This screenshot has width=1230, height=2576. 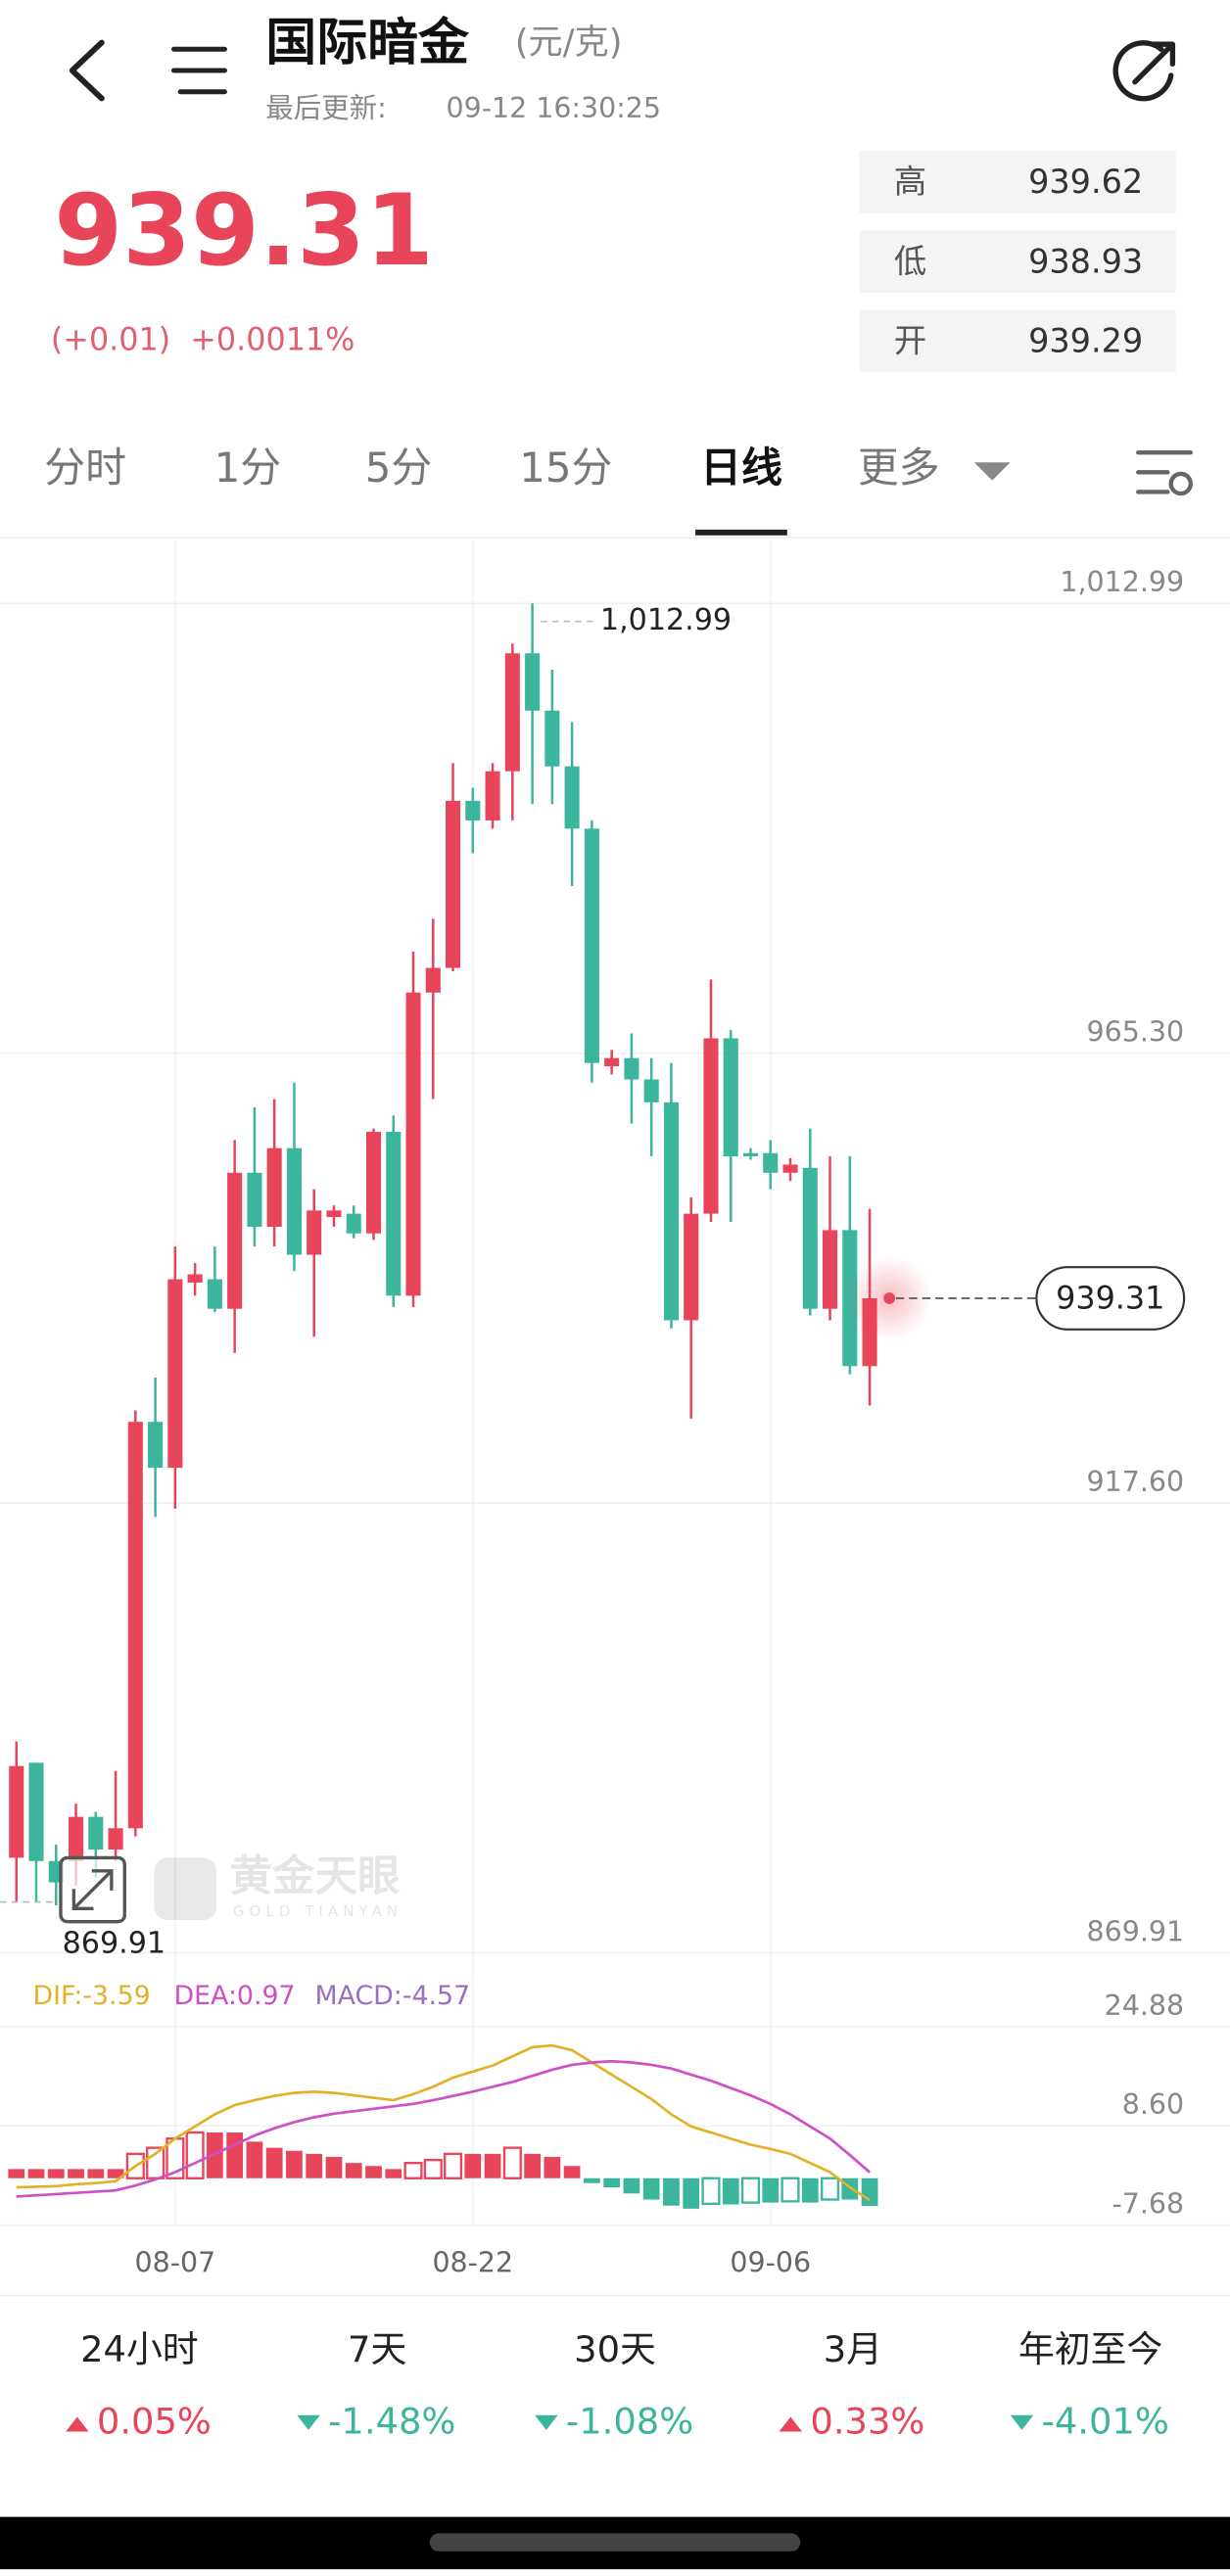 What do you see at coordinates (1154, 63) in the screenshot?
I see `share-arrow` at bounding box center [1154, 63].